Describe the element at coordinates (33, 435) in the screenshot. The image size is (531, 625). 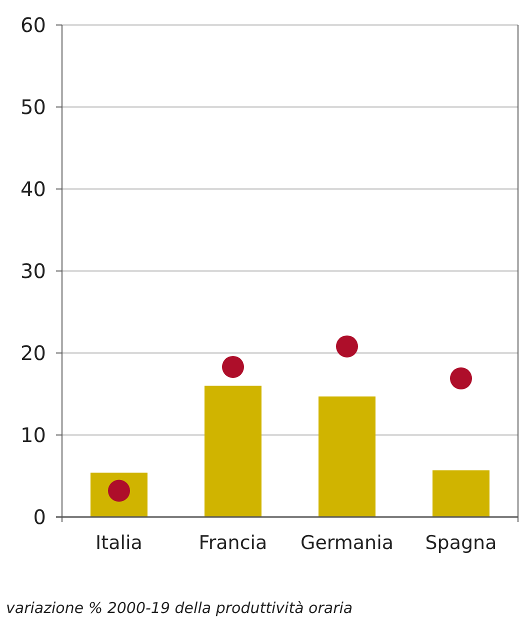
I see `y-tick-label: 10` at that location.